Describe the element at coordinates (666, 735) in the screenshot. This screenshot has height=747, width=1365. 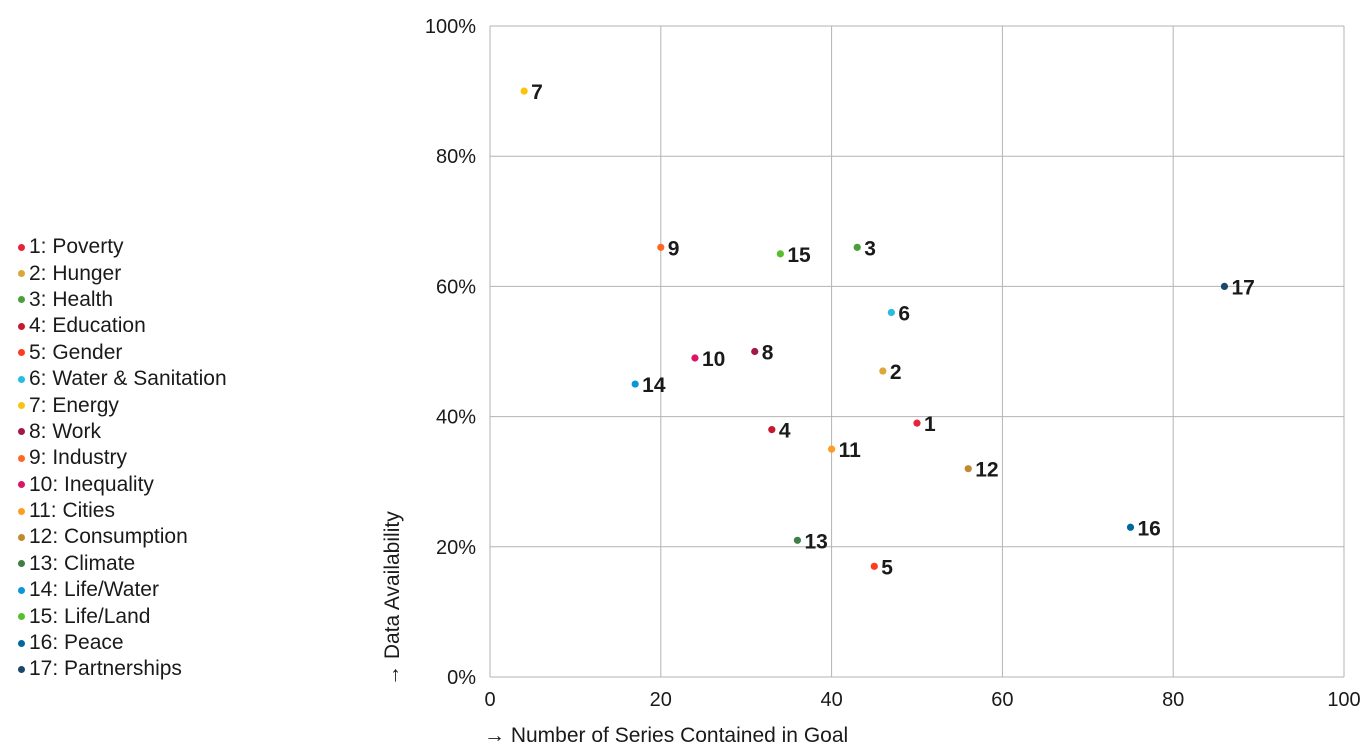
I see `x-axis-label: → Number of Series Contained in Goal` at that location.